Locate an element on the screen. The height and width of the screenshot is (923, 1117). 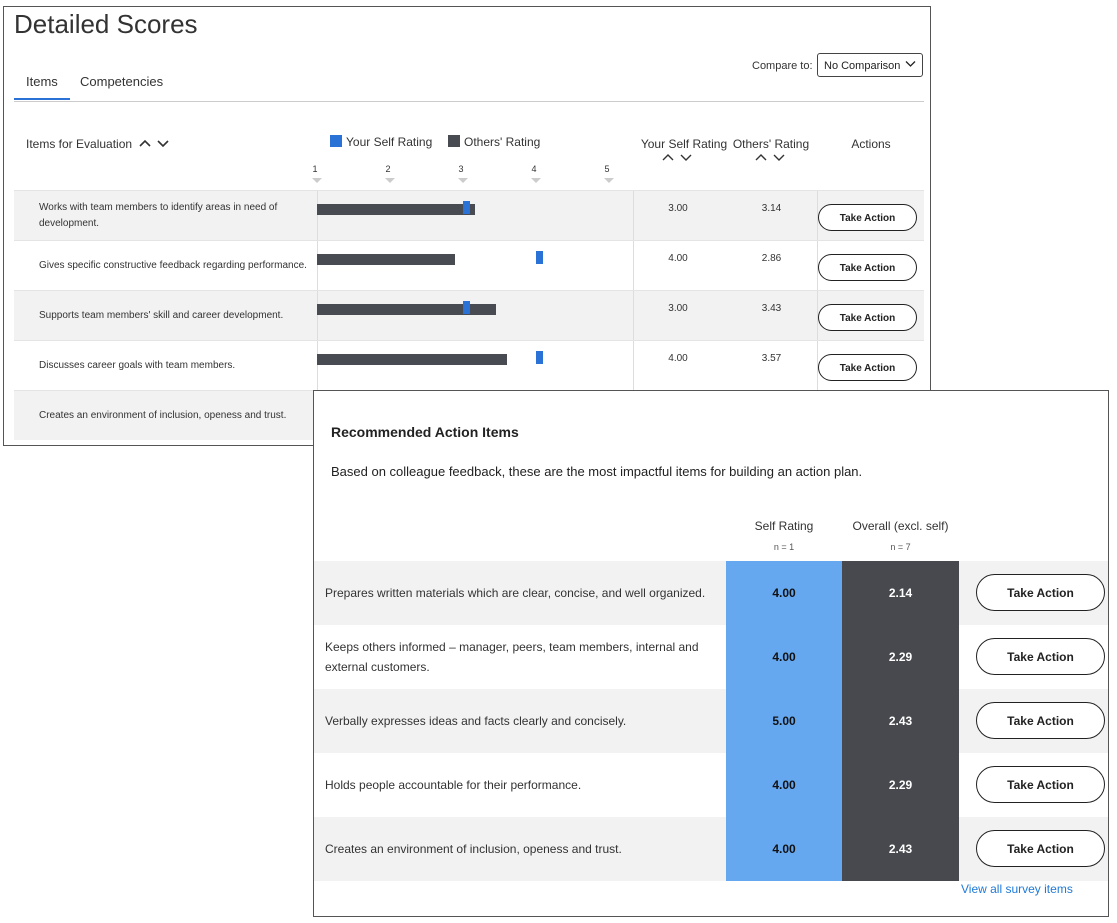
legend-self: Your Self Rating is located at coordinates (381, 142).